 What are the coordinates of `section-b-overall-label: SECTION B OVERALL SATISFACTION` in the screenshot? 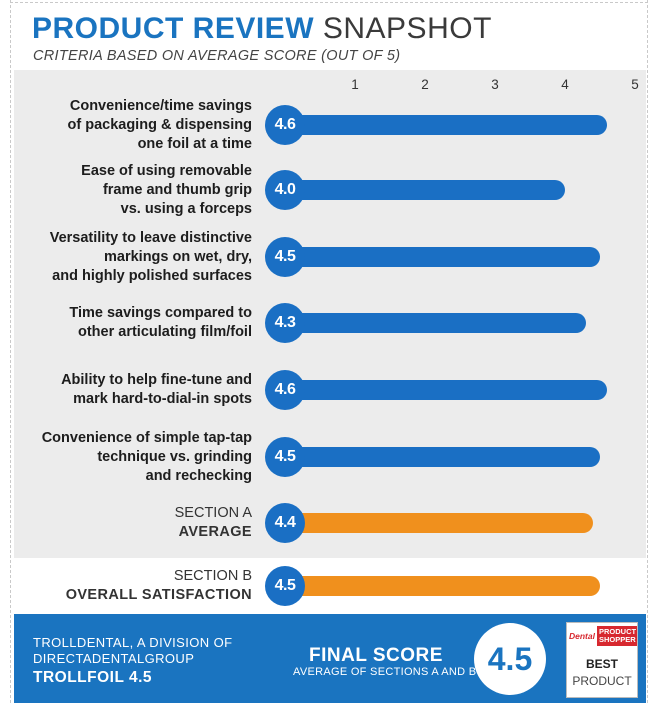 It's located at (159, 586).